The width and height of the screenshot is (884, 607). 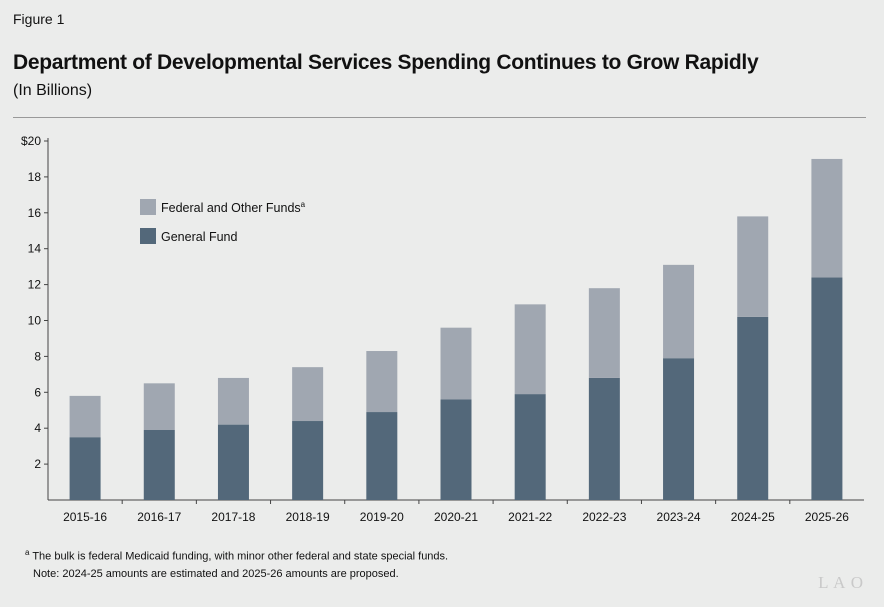 I want to click on y-tick-label: 4, so click(x=37, y=428).